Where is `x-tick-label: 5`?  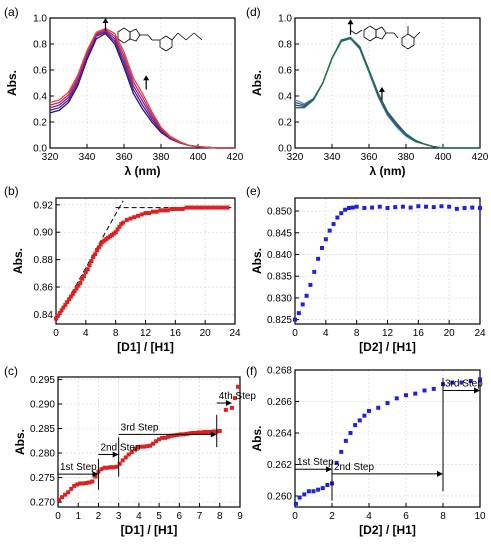 x-tick-label: 5 is located at coordinates (159, 516).